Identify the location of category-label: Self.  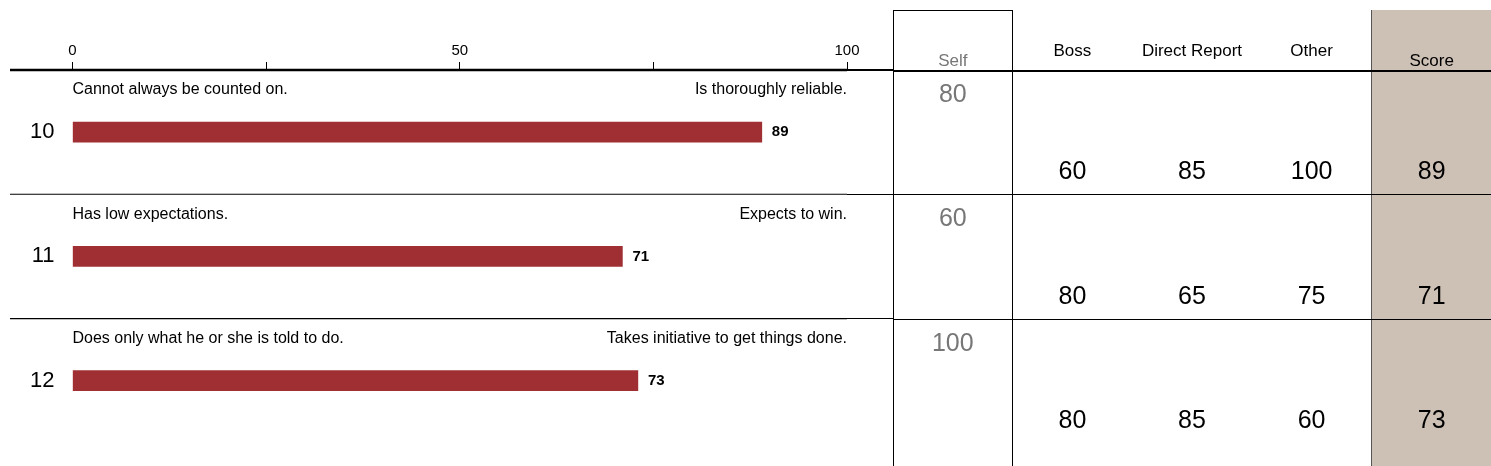
(953, 60).